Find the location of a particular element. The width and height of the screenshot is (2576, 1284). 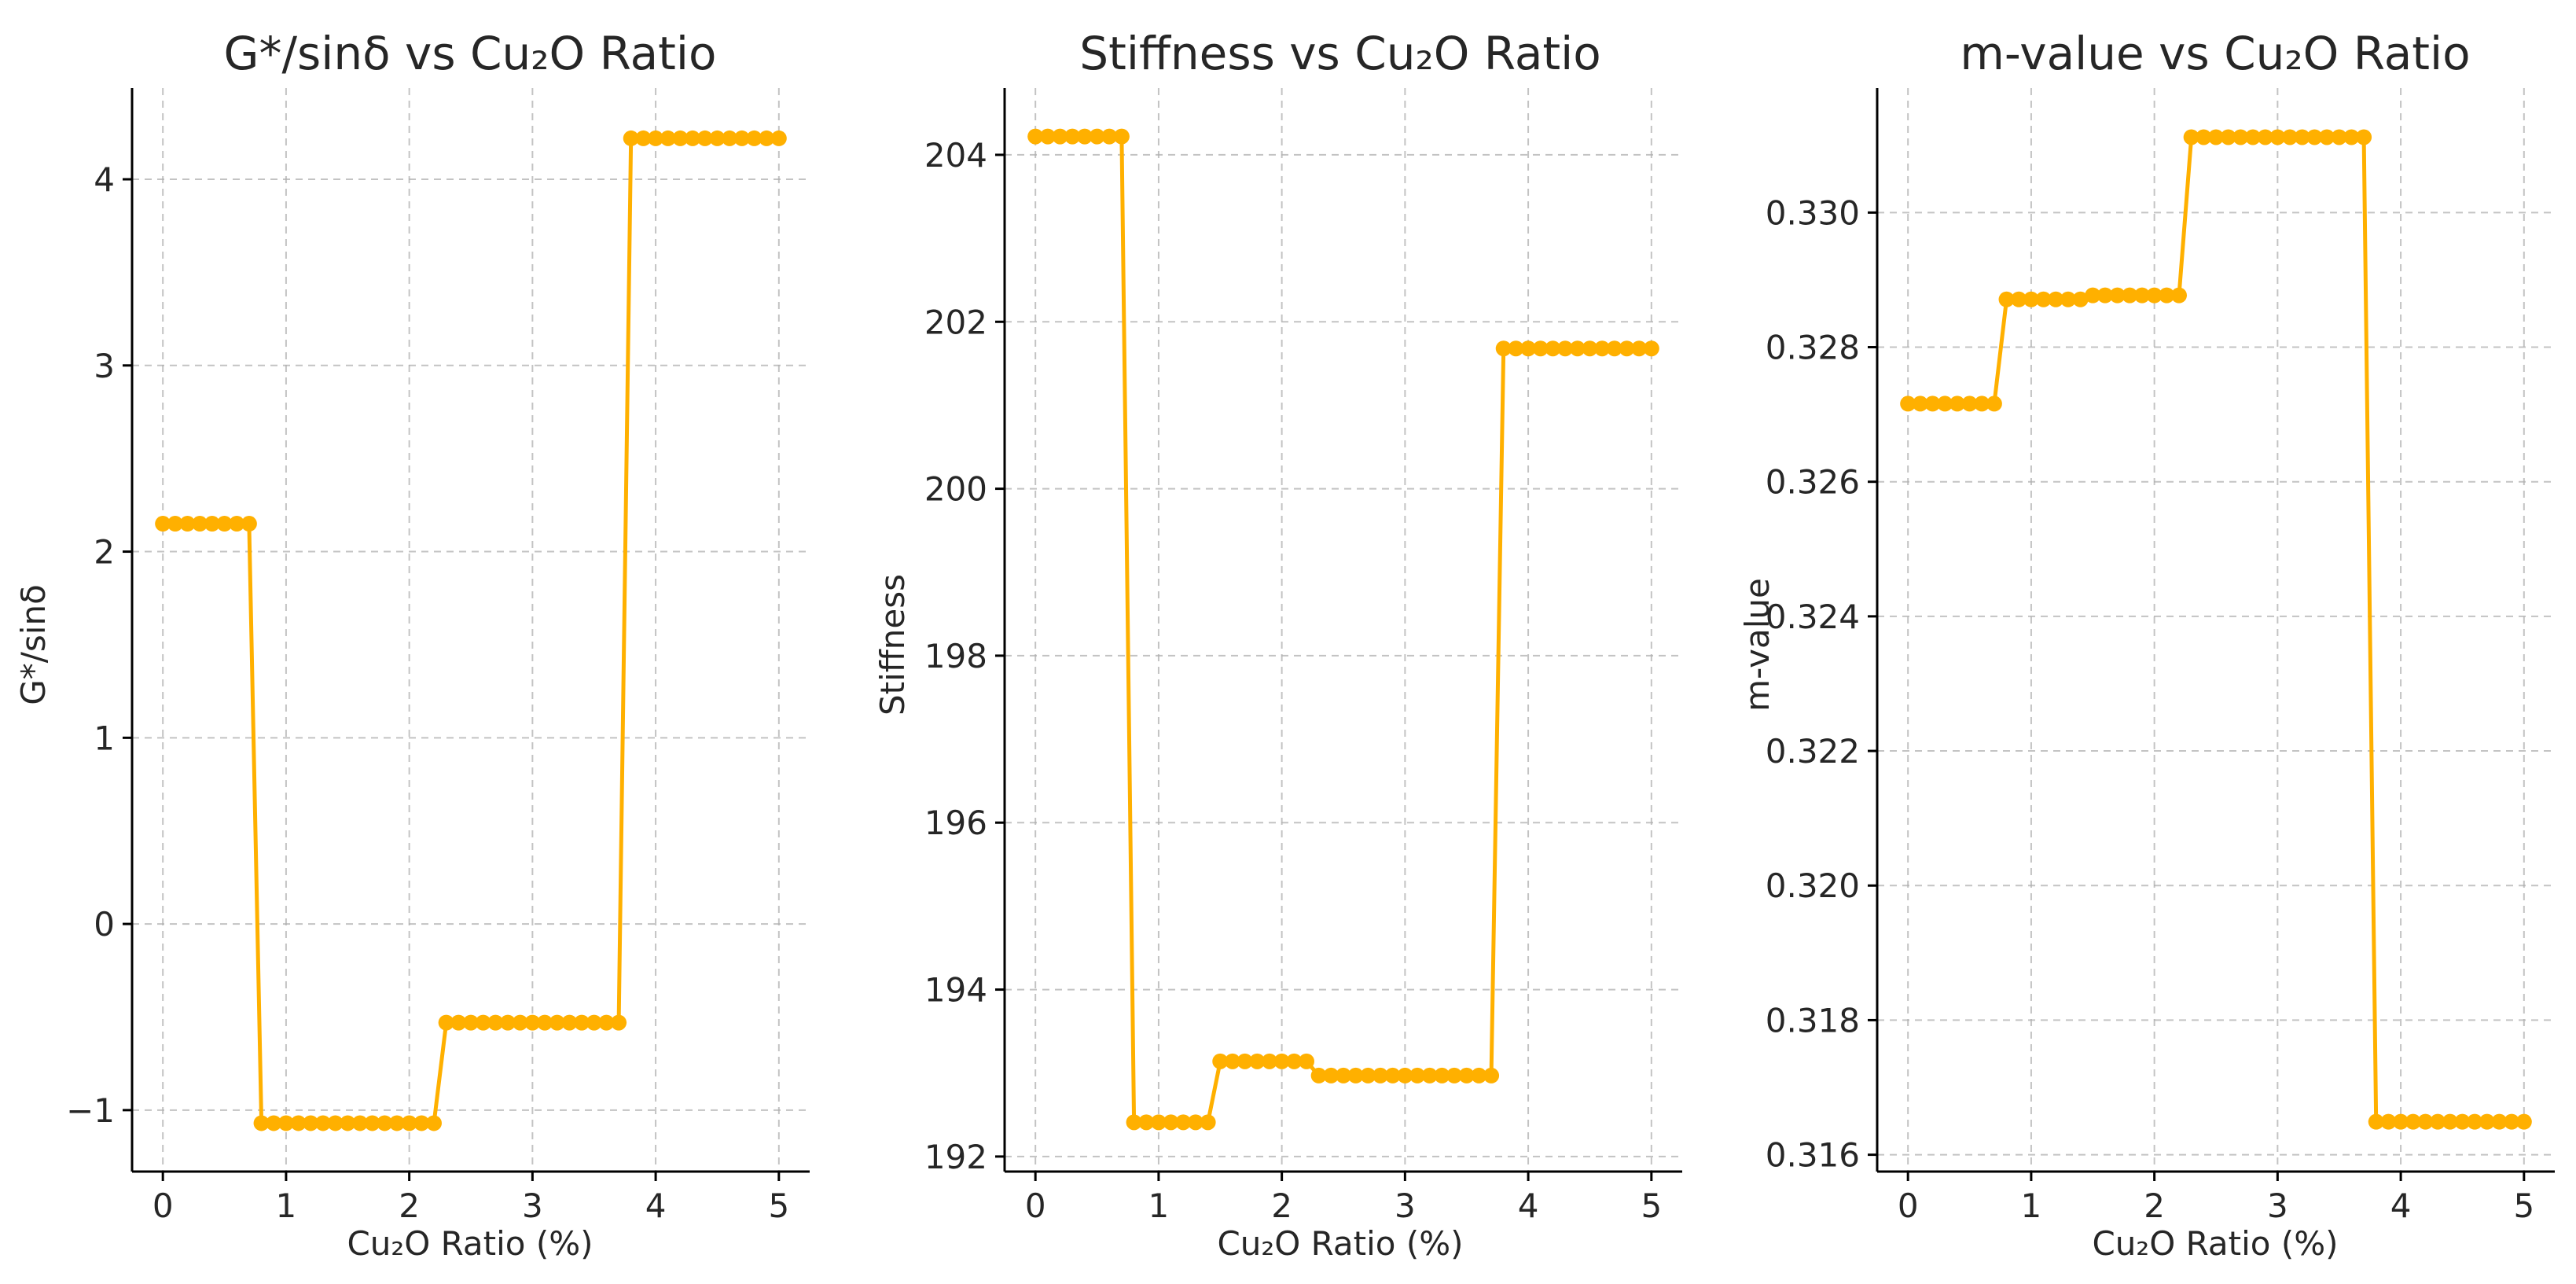

x-tick-label: 2 is located at coordinates (1281, 1206).